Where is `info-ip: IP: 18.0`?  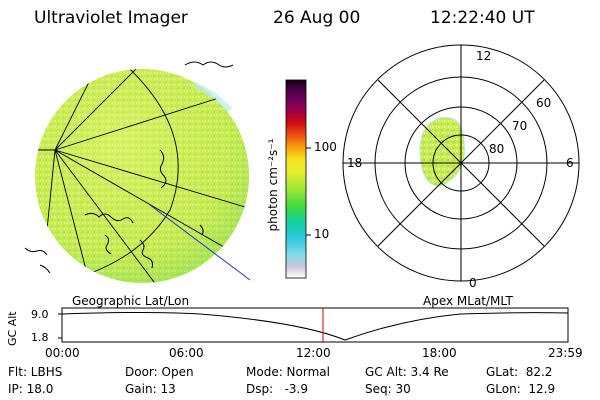 info-ip: IP: 18.0 is located at coordinates (31, 389).